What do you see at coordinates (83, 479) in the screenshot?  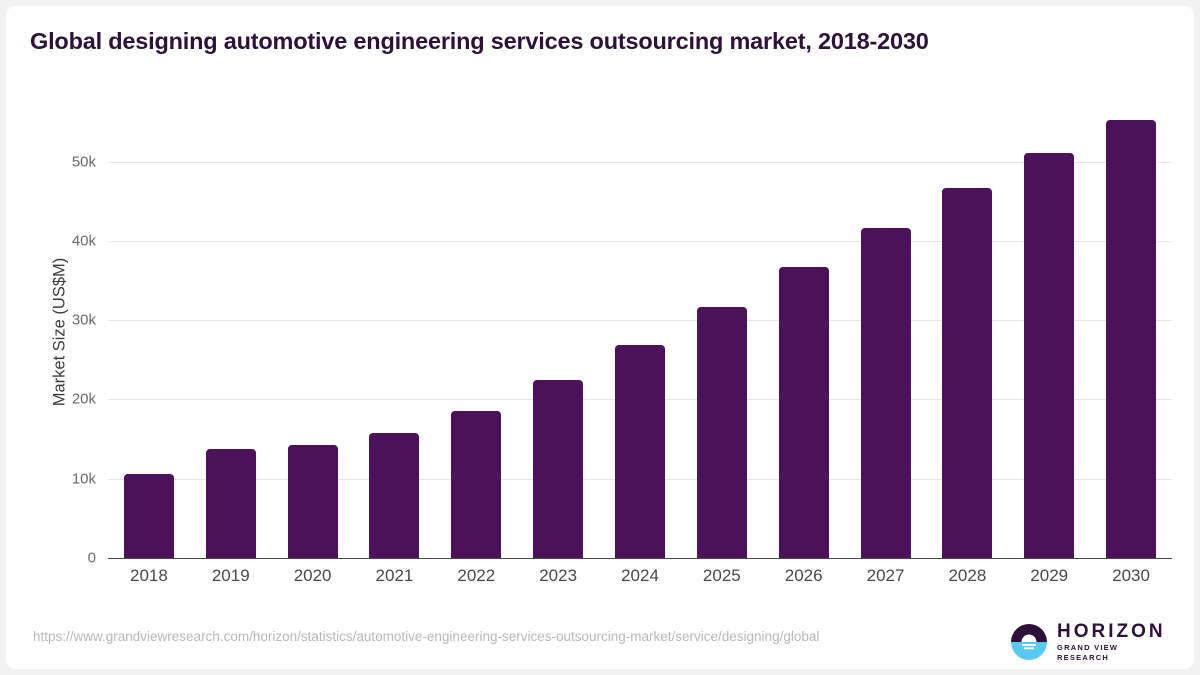 I see `y-axis-tick-label: 10k` at bounding box center [83, 479].